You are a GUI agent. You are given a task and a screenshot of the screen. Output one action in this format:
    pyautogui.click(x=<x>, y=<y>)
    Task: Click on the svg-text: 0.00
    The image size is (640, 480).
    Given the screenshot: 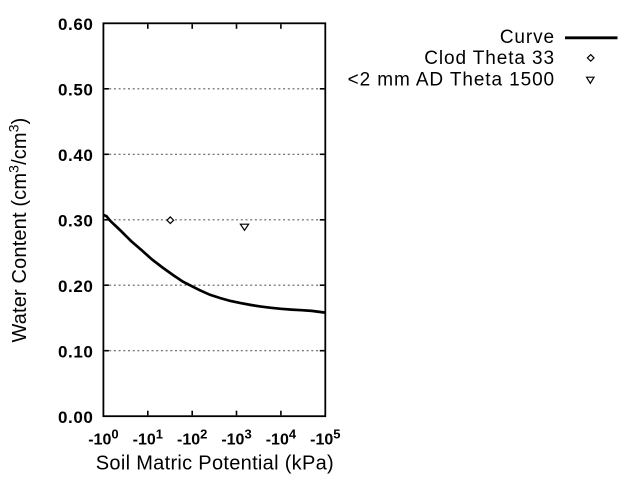 What is the action you would take?
    pyautogui.click(x=76, y=417)
    